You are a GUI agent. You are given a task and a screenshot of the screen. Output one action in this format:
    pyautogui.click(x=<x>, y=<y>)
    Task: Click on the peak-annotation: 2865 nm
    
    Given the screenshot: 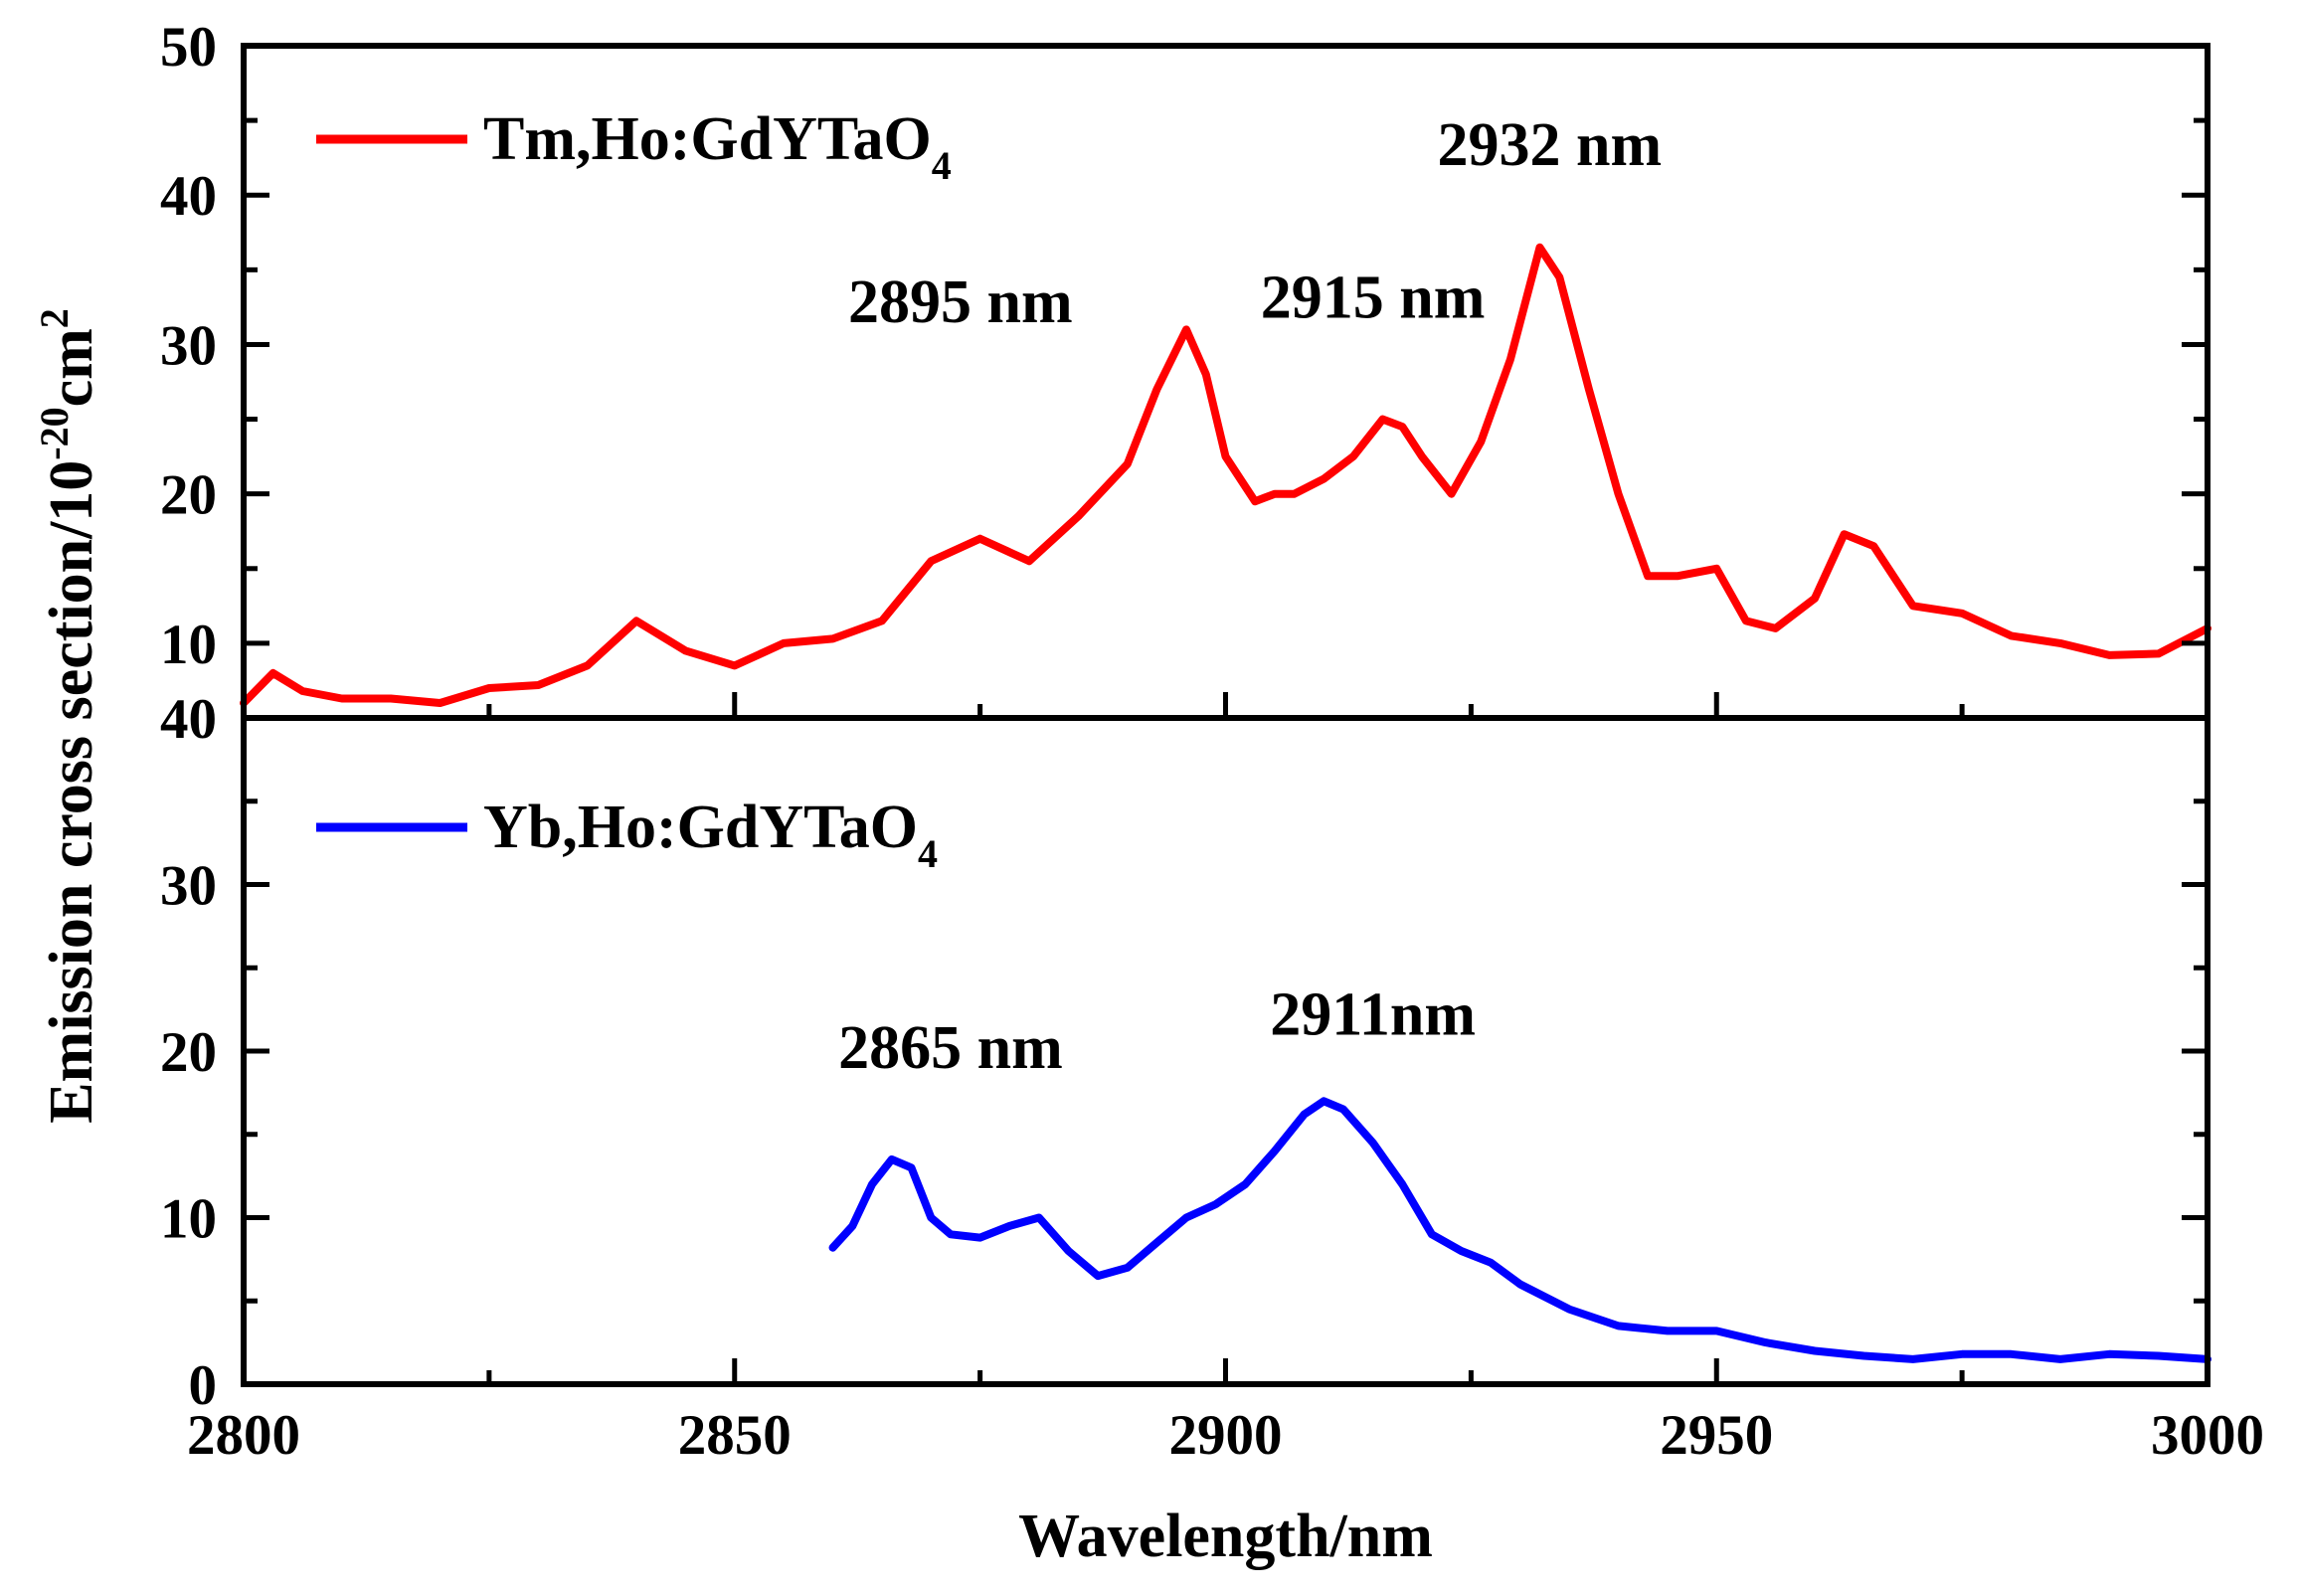 What is the action you would take?
    pyautogui.click(x=950, y=1048)
    